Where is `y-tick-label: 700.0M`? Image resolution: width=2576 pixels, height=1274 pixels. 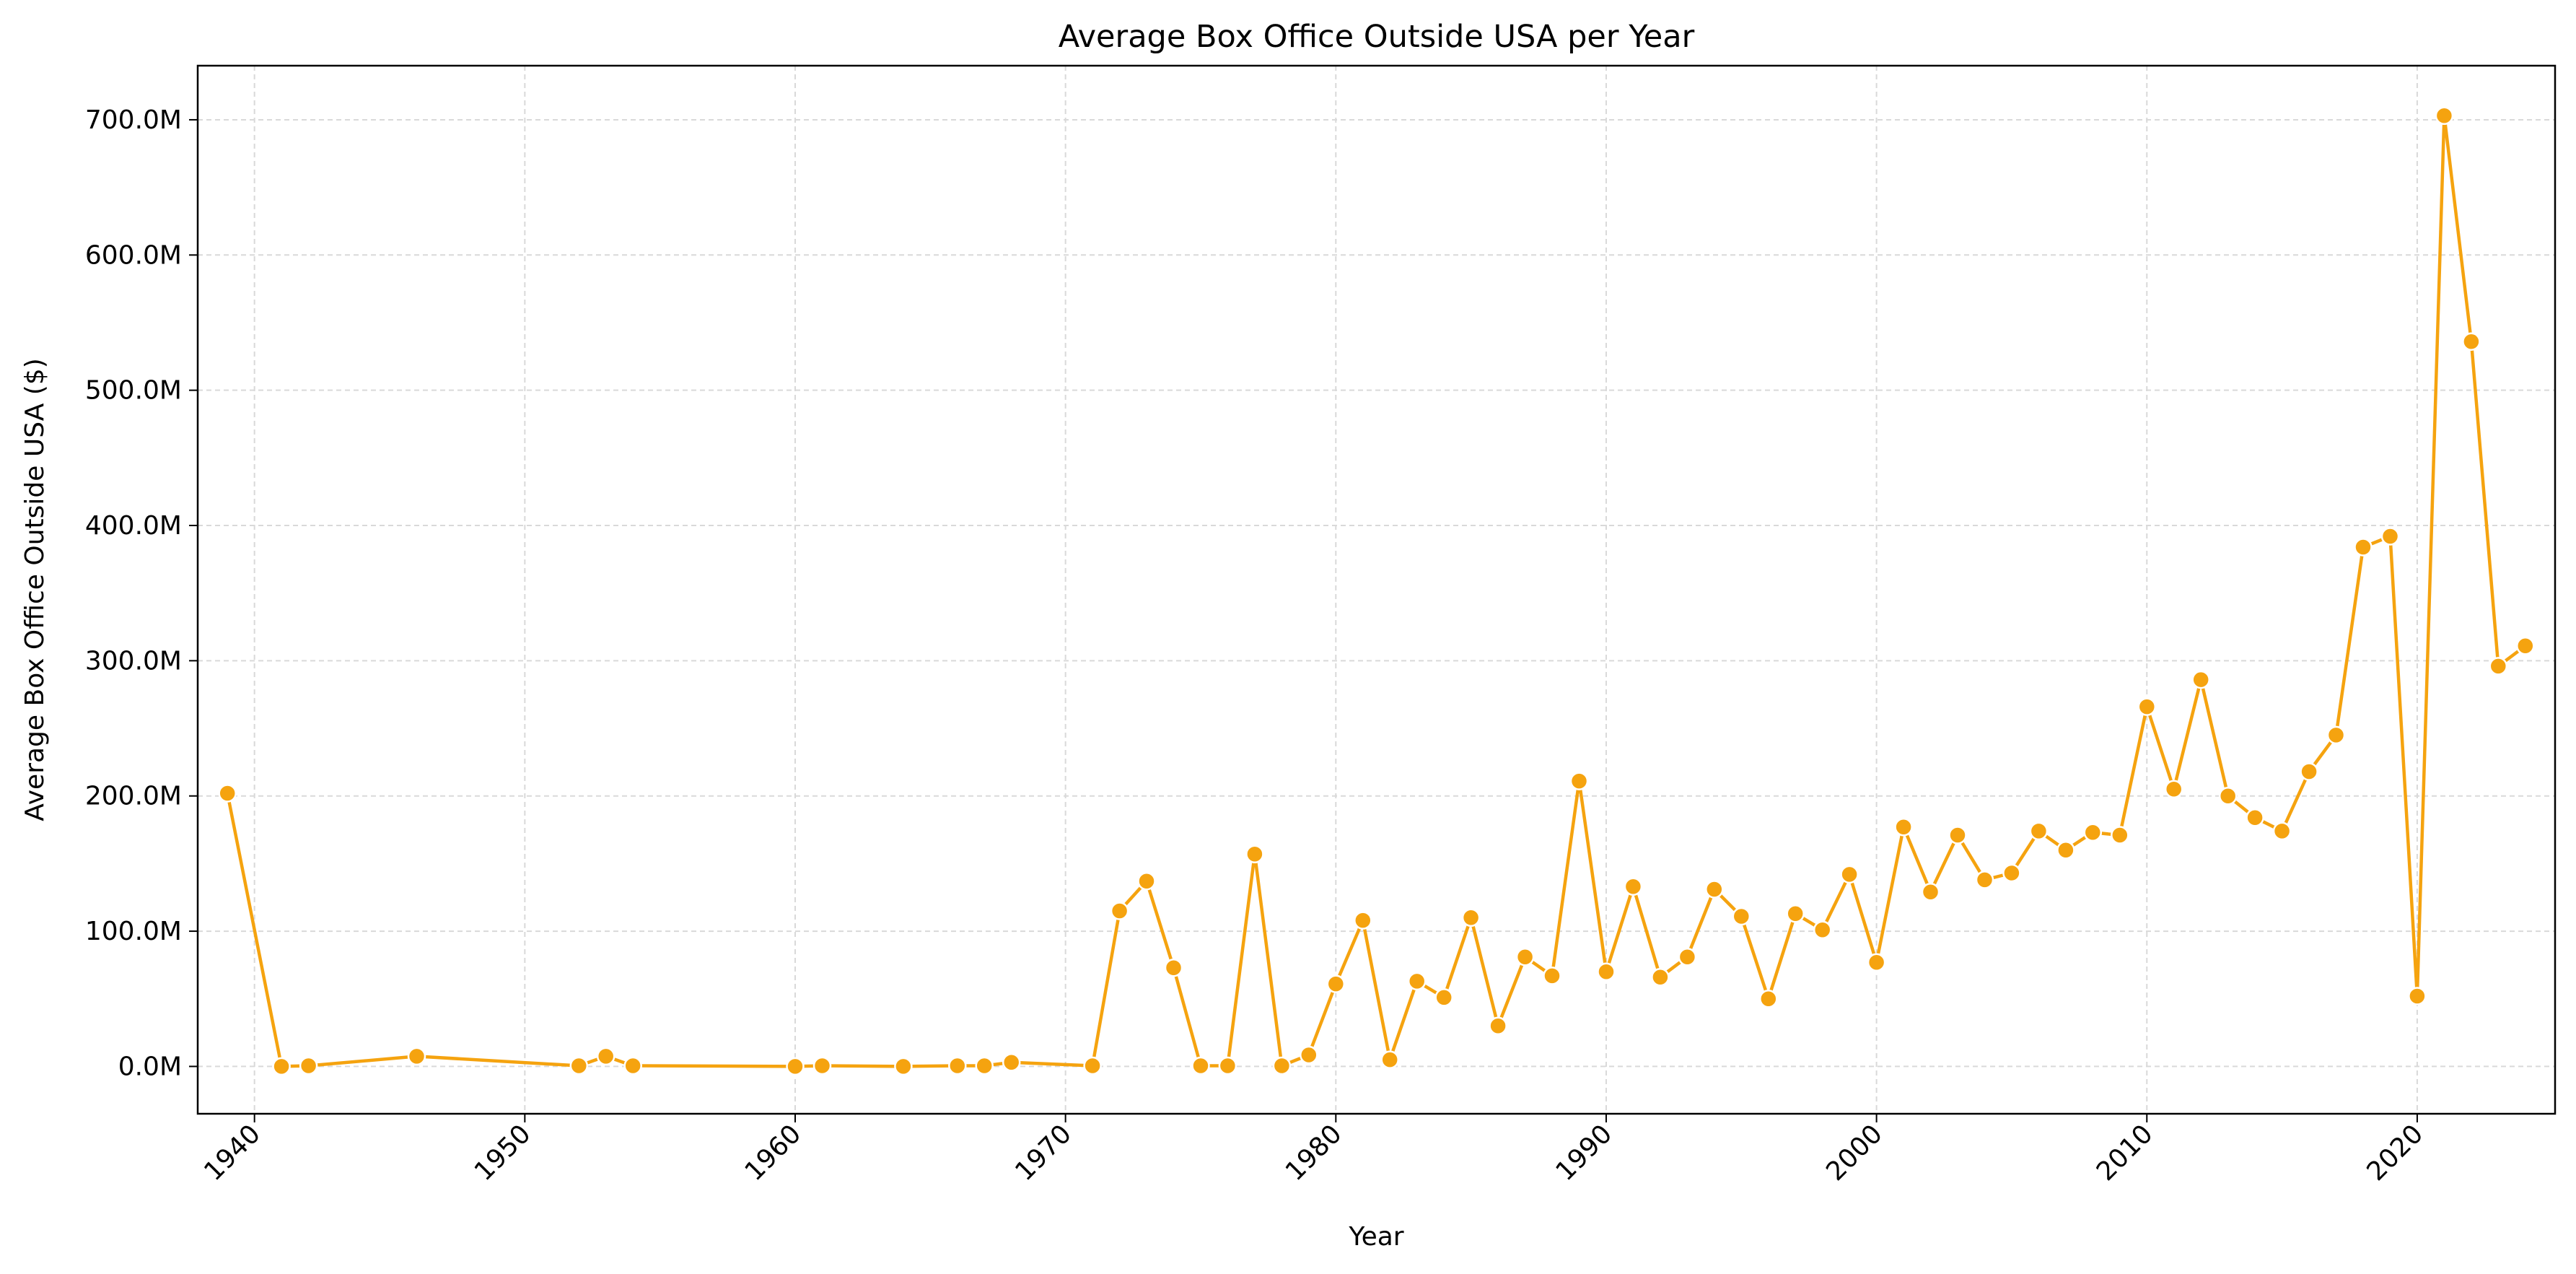
y-tick-label: 700.0M is located at coordinates (133, 120).